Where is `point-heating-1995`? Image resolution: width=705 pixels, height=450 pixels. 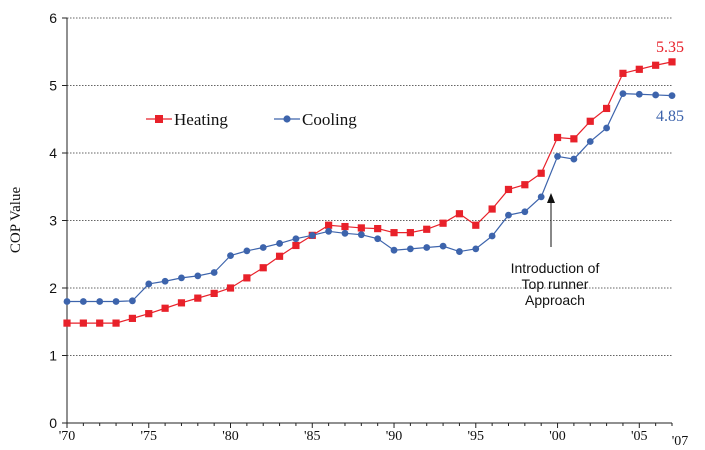
point-heating-1995 is located at coordinates (476, 225).